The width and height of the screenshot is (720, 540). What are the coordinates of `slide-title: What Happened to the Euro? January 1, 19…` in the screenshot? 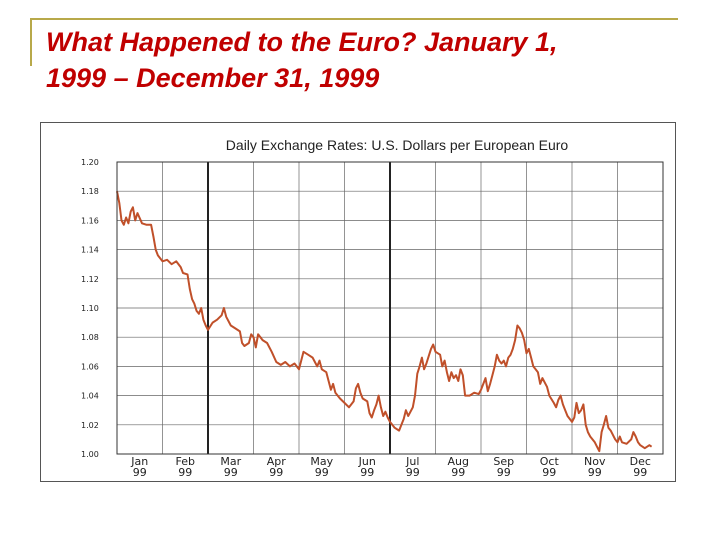 It's located at (371, 60).